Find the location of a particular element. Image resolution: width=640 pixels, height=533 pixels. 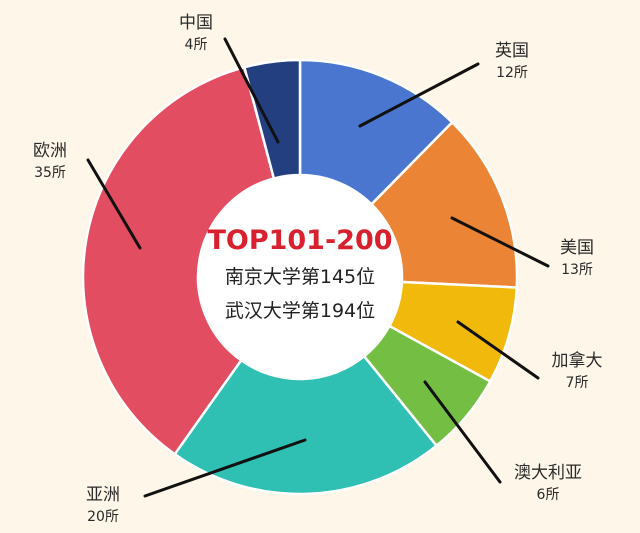

center-title: TOP101-200 is located at coordinates (299, 240).